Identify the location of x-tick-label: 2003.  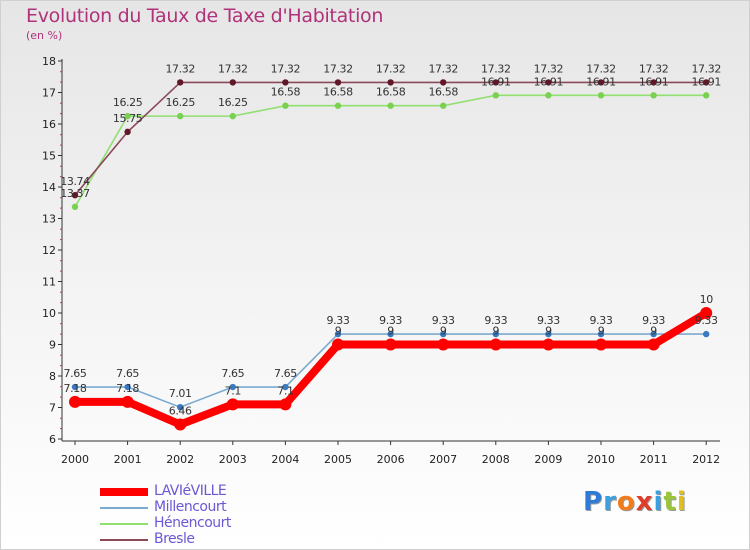
(233, 459).